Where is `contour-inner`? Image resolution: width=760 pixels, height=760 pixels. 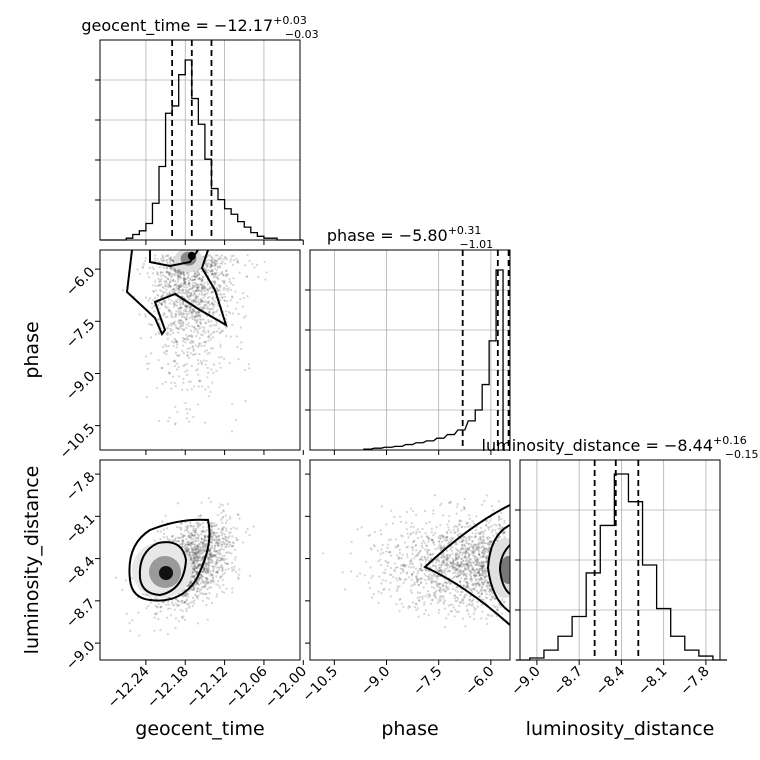
contour-inner is located at coordinates (174, 259).